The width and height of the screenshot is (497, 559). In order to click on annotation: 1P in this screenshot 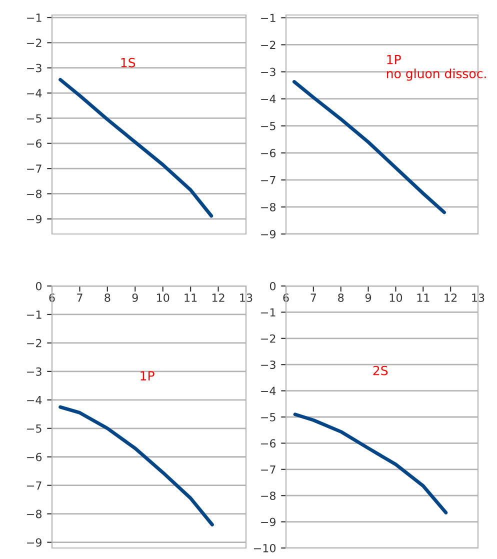, I will do `click(147, 375)`.